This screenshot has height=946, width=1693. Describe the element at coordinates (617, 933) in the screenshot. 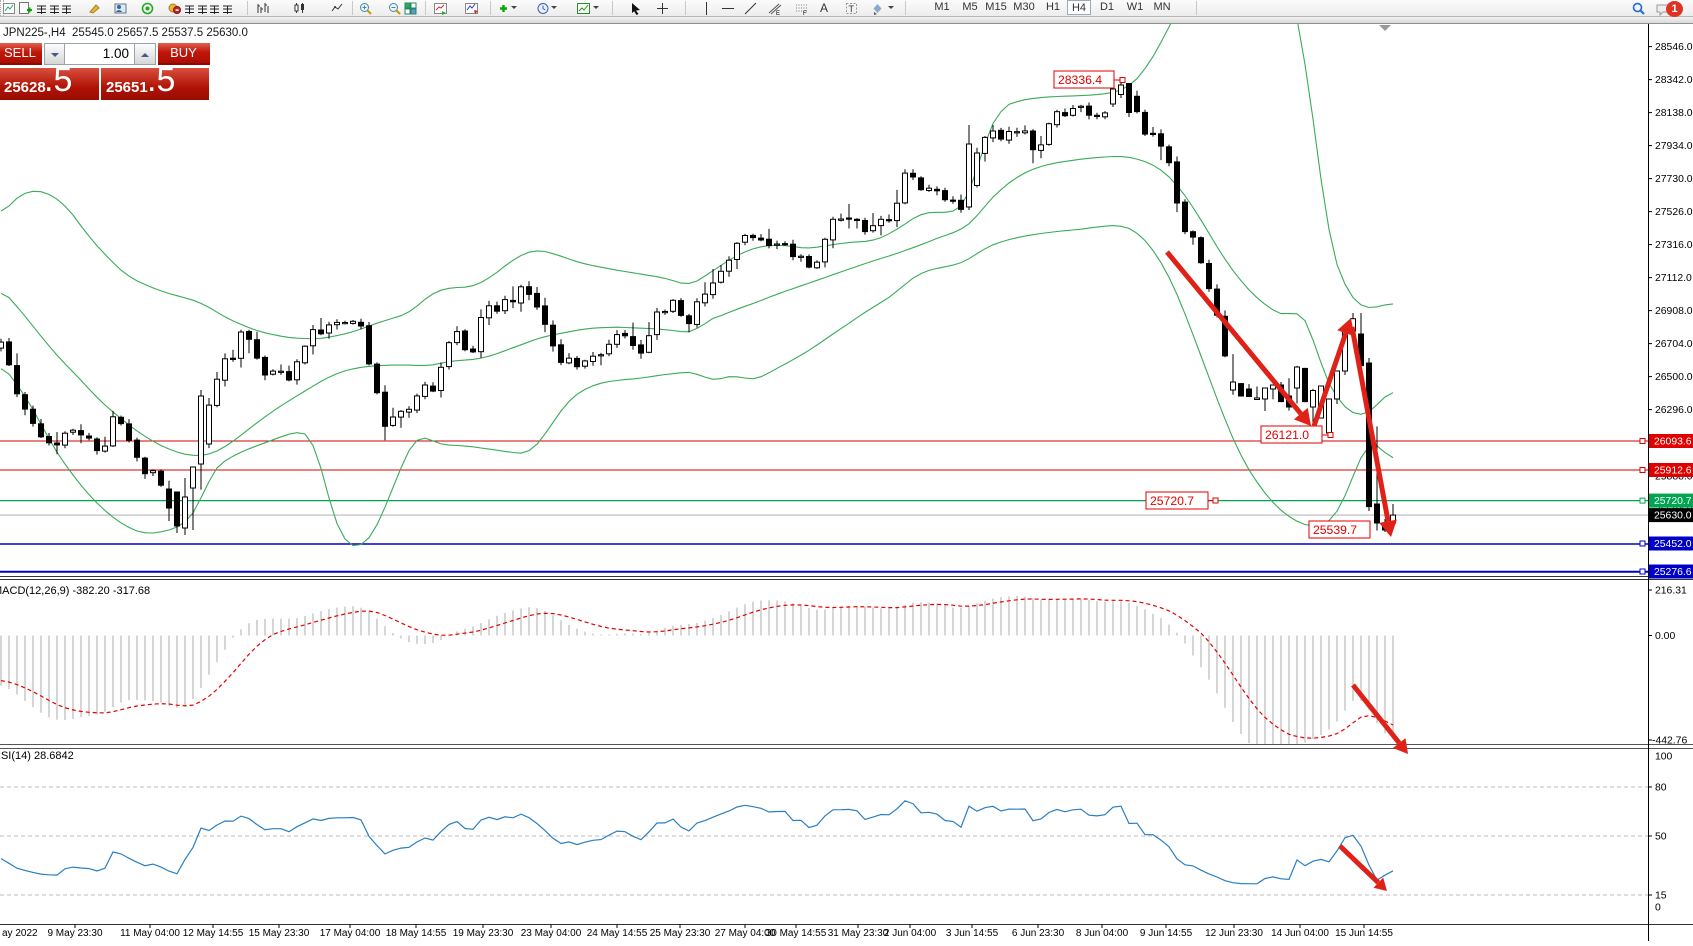

I see `svg-text: 24 May 14:55` at that location.